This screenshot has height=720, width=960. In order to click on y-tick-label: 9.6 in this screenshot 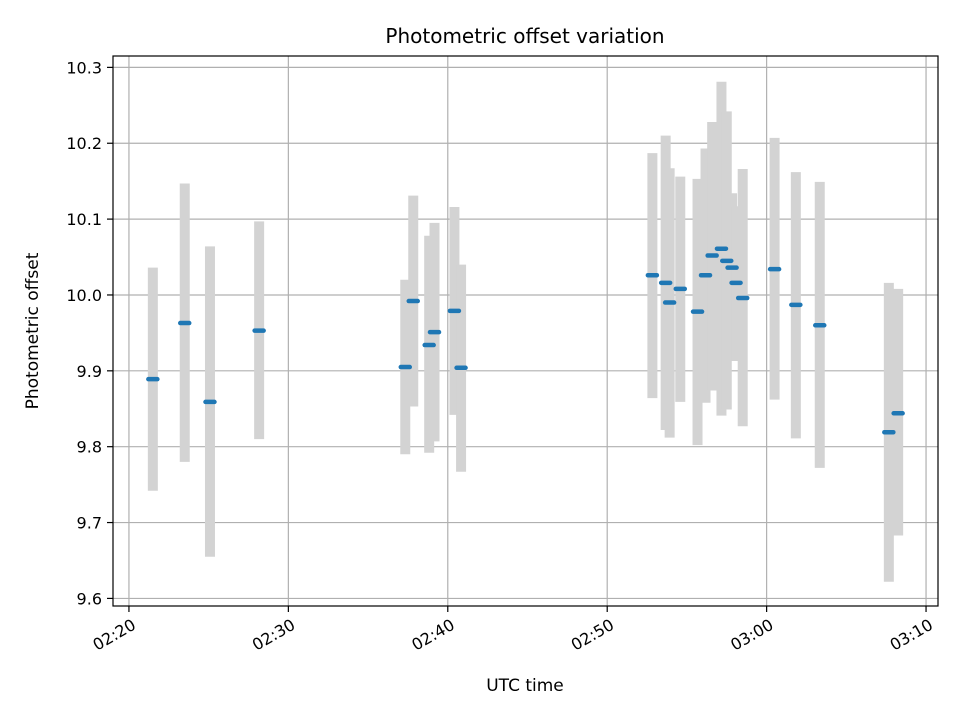, I will do `click(89, 598)`.